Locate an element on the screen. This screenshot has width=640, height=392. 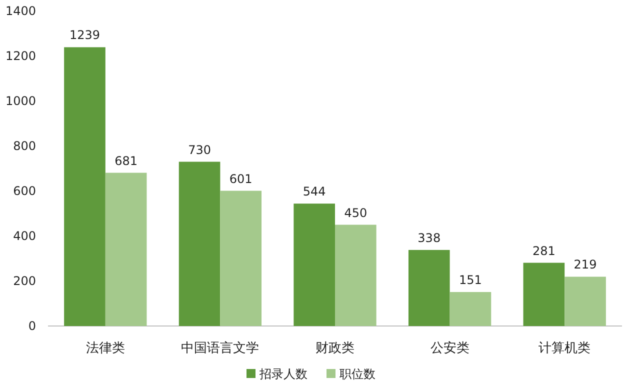
y-tick-label: 800 is located at coordinates (24, 146).